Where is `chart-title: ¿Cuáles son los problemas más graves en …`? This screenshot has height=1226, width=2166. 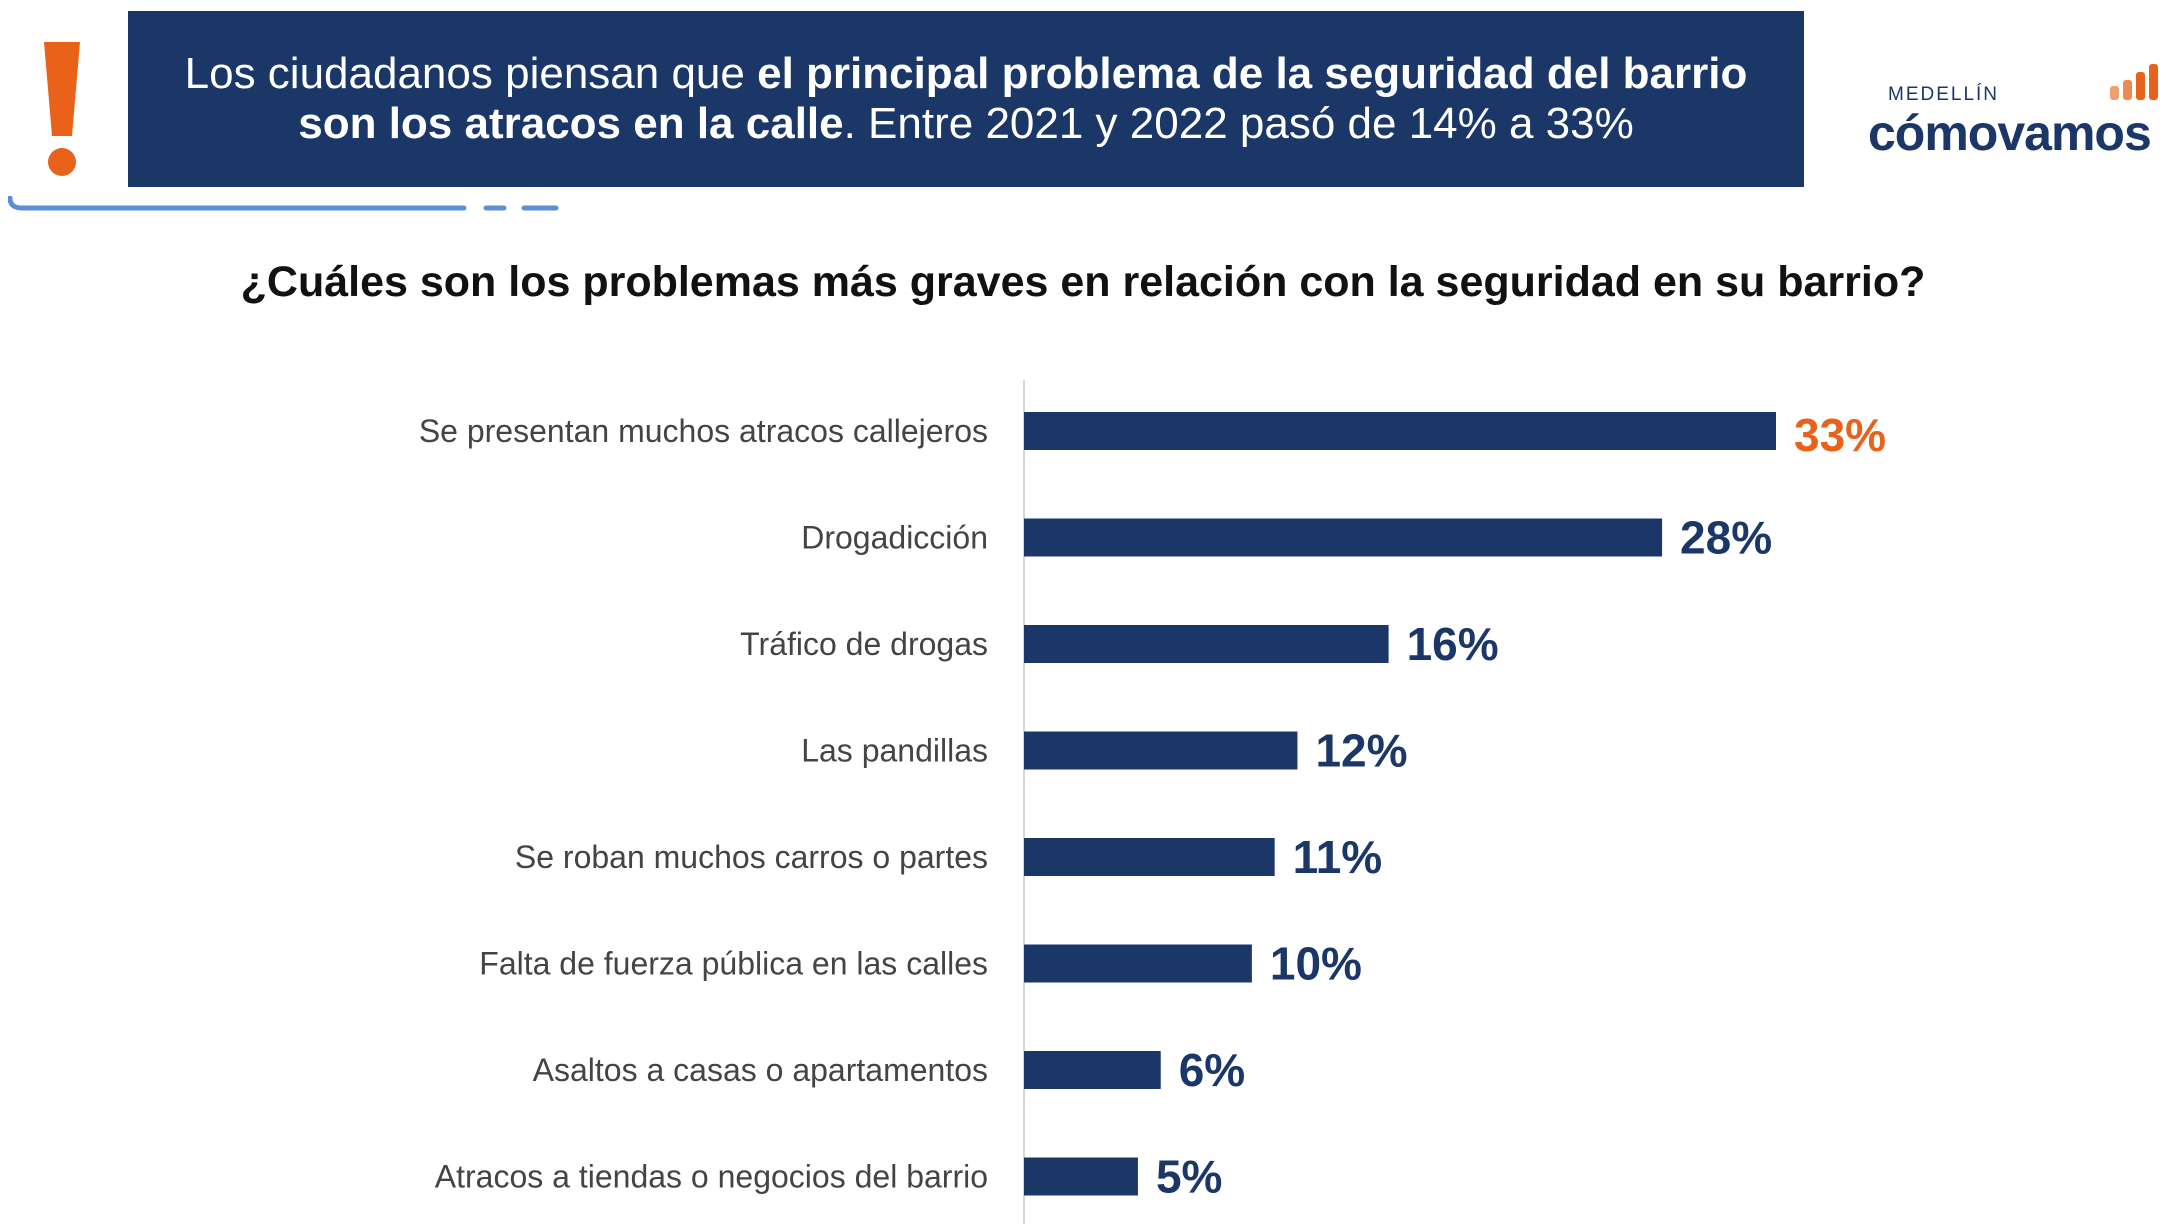 chart-title: ¿Cuáles son los problemas más graves en … is located at coordinates (1083, 282).